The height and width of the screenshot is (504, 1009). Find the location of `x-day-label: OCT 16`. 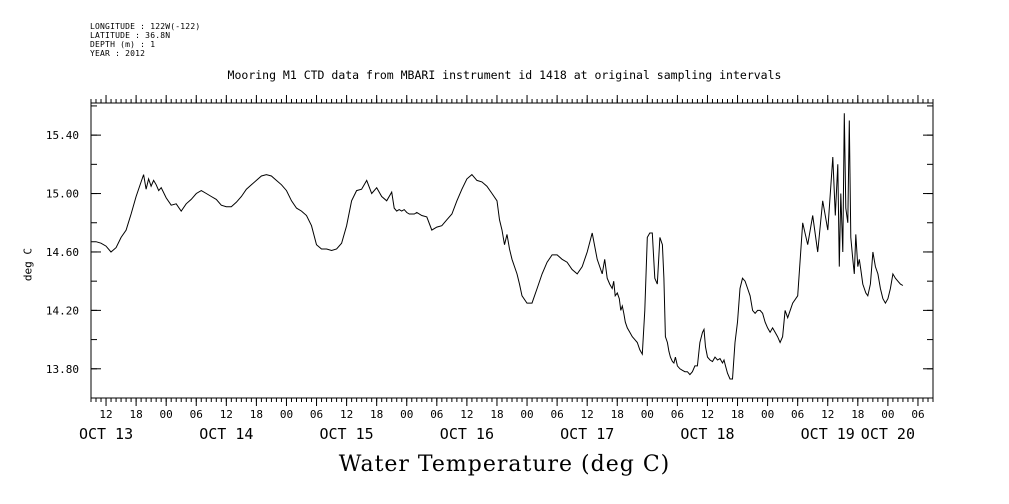

x-day-label: OCT 16 is located at coordinates (467, 434).